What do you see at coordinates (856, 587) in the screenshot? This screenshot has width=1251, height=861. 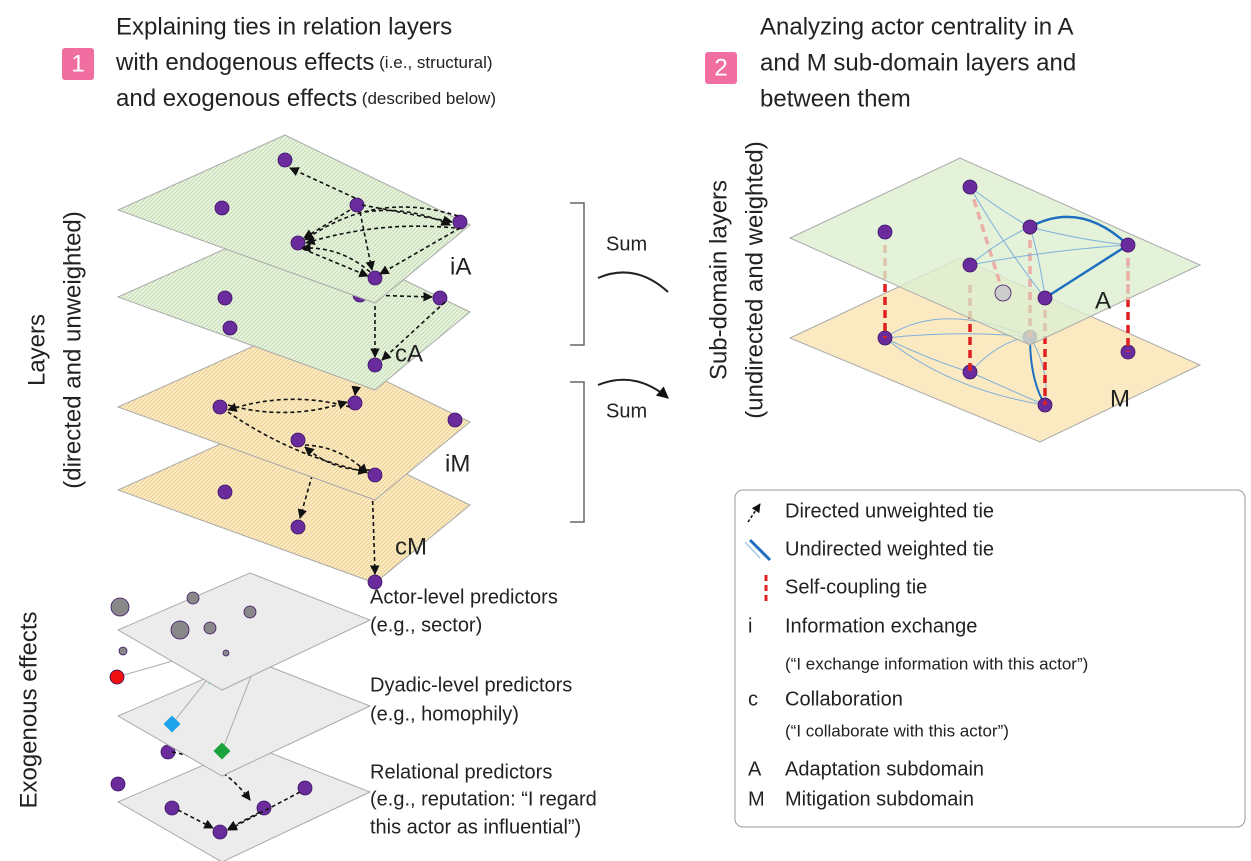 I see `legend-entry: Self-coupling tie` at bounding box center [856, 587].